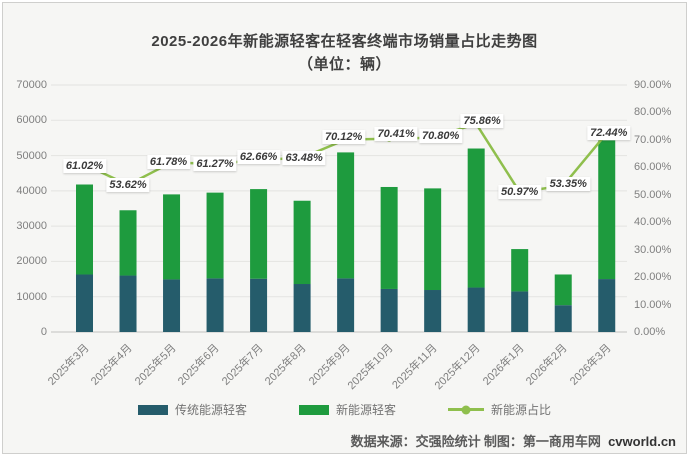 This screenshot has height=456, width=689. Describe the element at coordinates (609, 133) in the screenshot. I see `share-data-label: 72.44%` at that location.